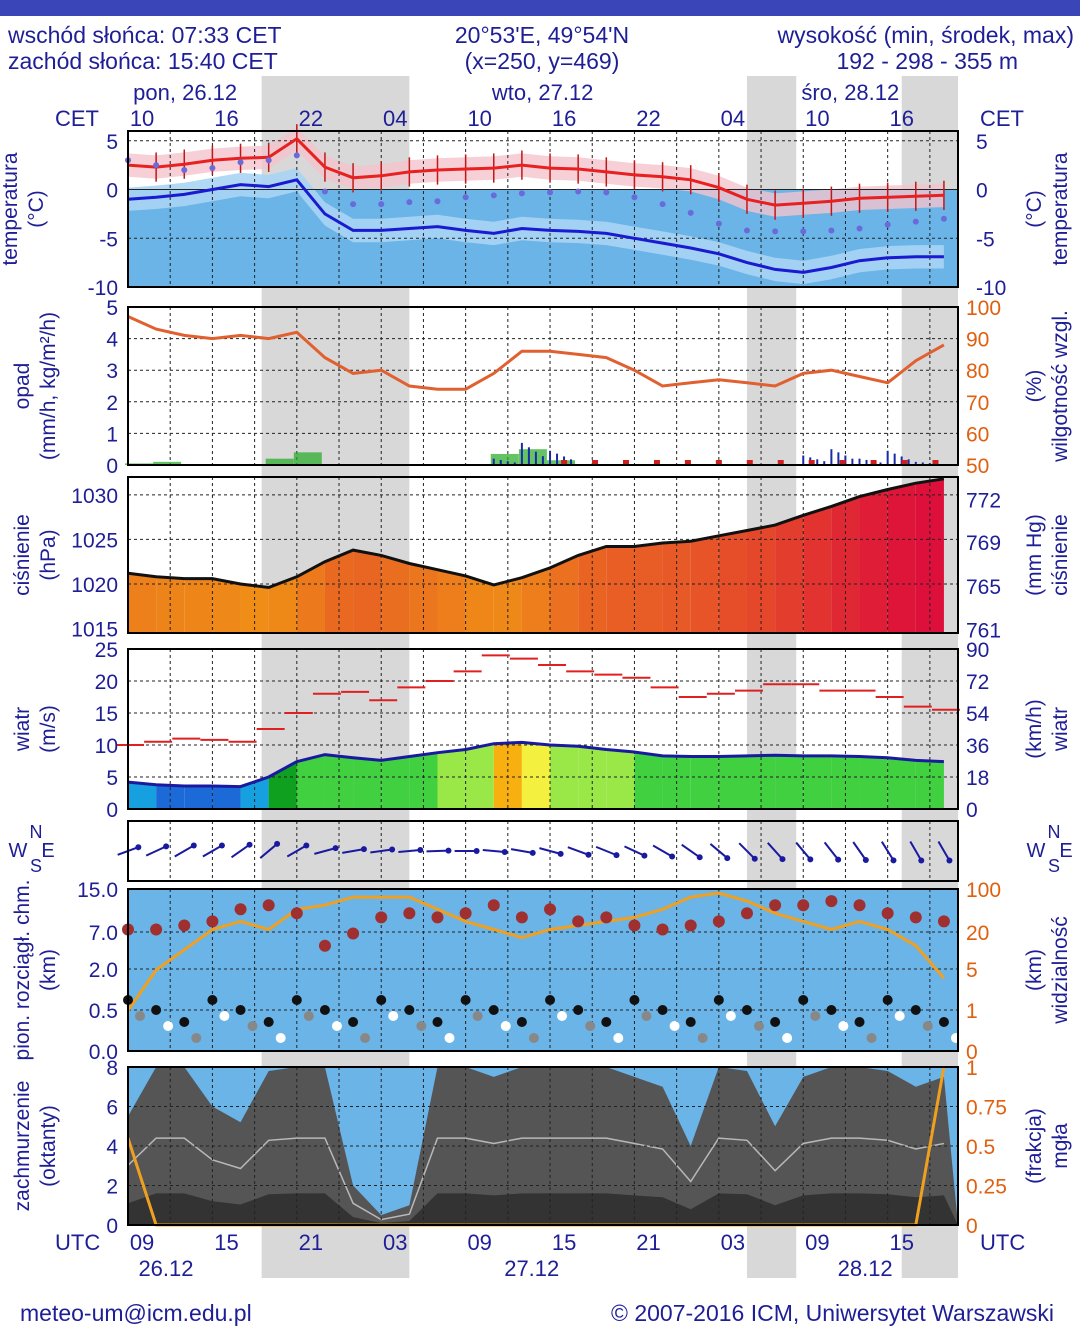  Describe the element at coordinates (531, 1268) in the screenshot. I see `date-label-bottom: 27.12` at that location.